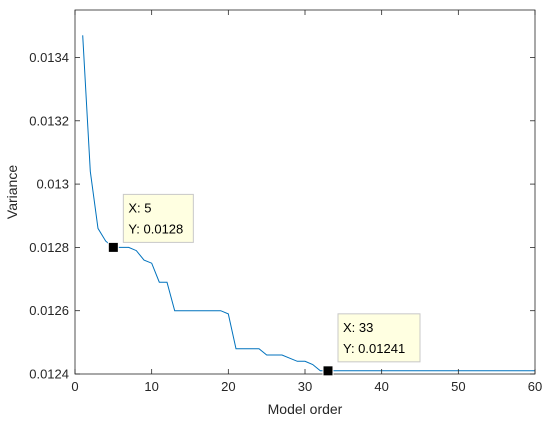  Describe the element at coordinates (74, 386) in the screenshot. I see `x-tick-label: 0` at that location.